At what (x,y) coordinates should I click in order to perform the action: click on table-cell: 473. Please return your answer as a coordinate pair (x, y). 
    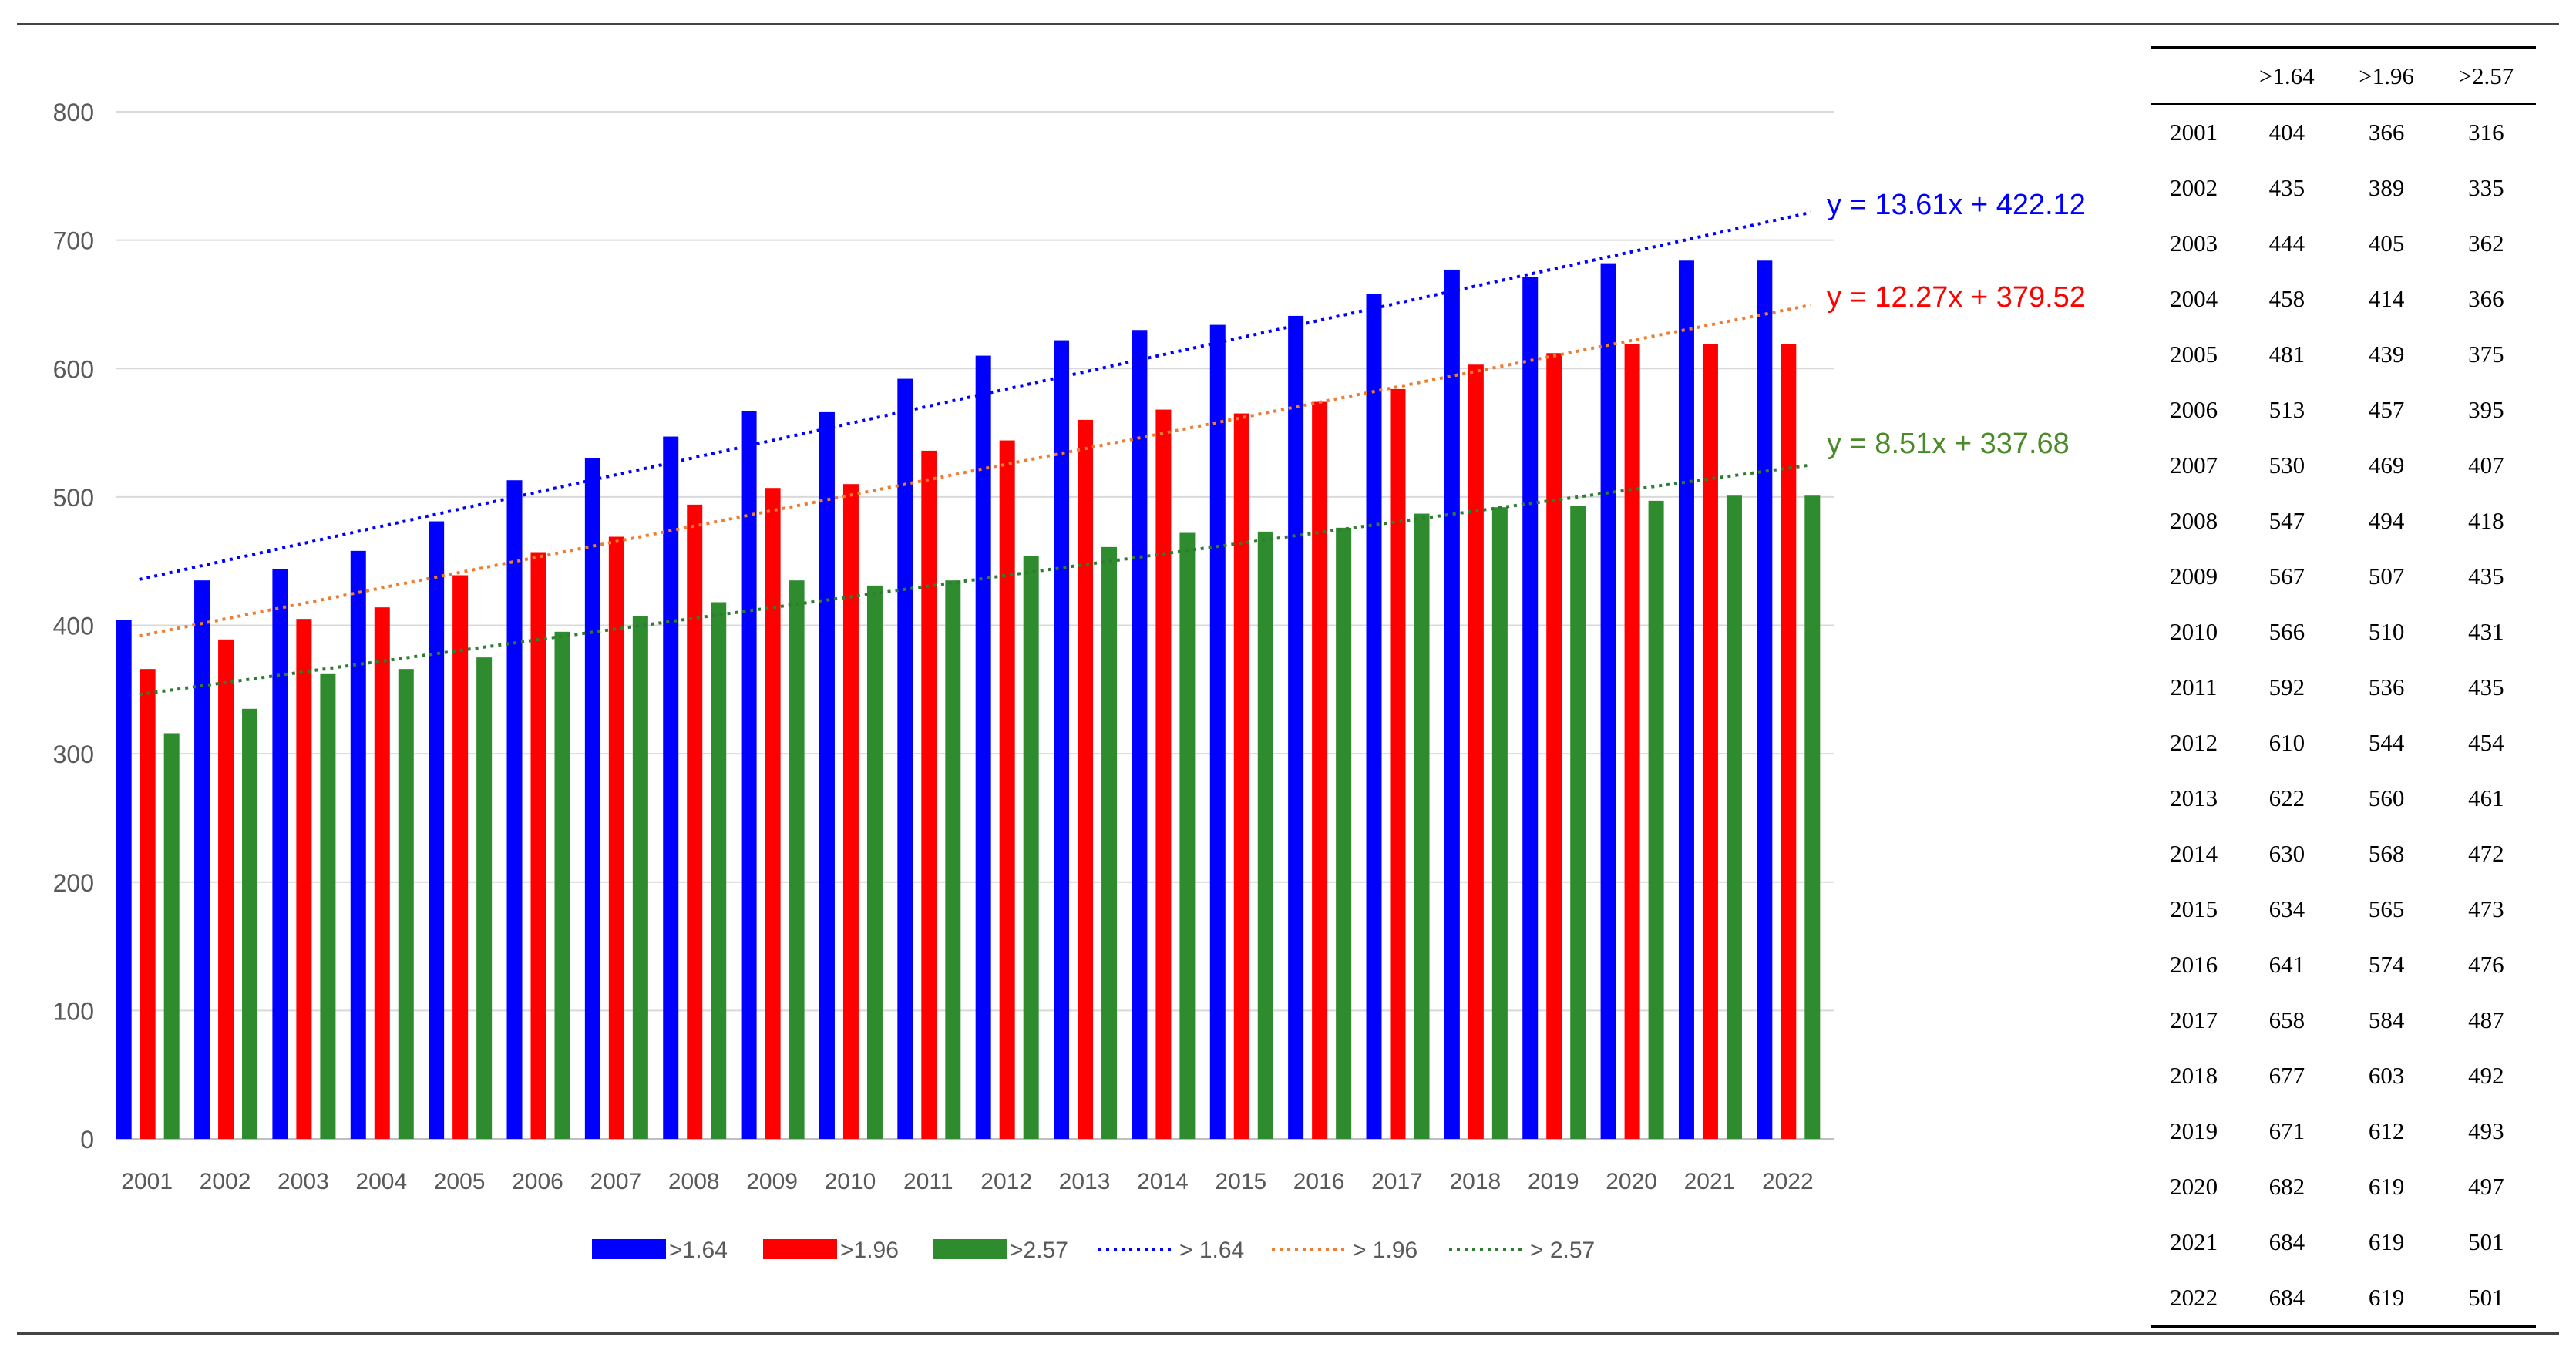
    Looking at the image, I should click on (2486, 908).